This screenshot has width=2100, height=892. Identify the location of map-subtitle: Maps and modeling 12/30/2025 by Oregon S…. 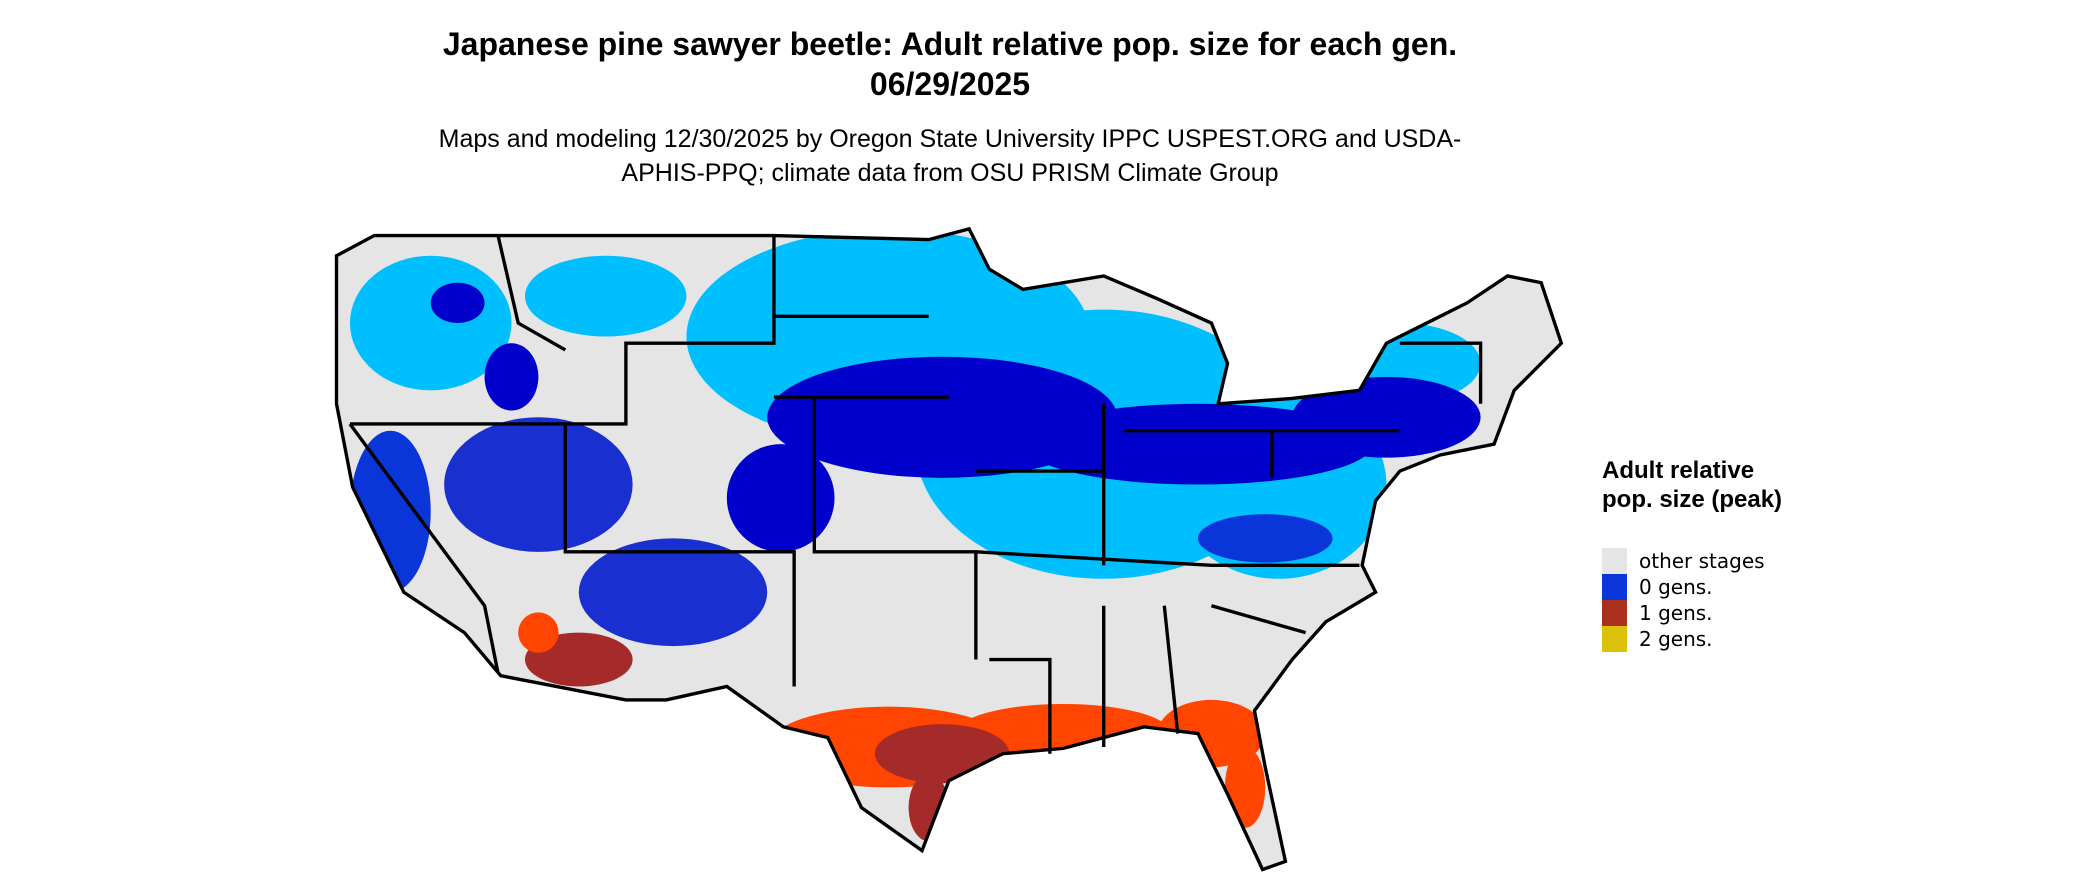
(950, 156).